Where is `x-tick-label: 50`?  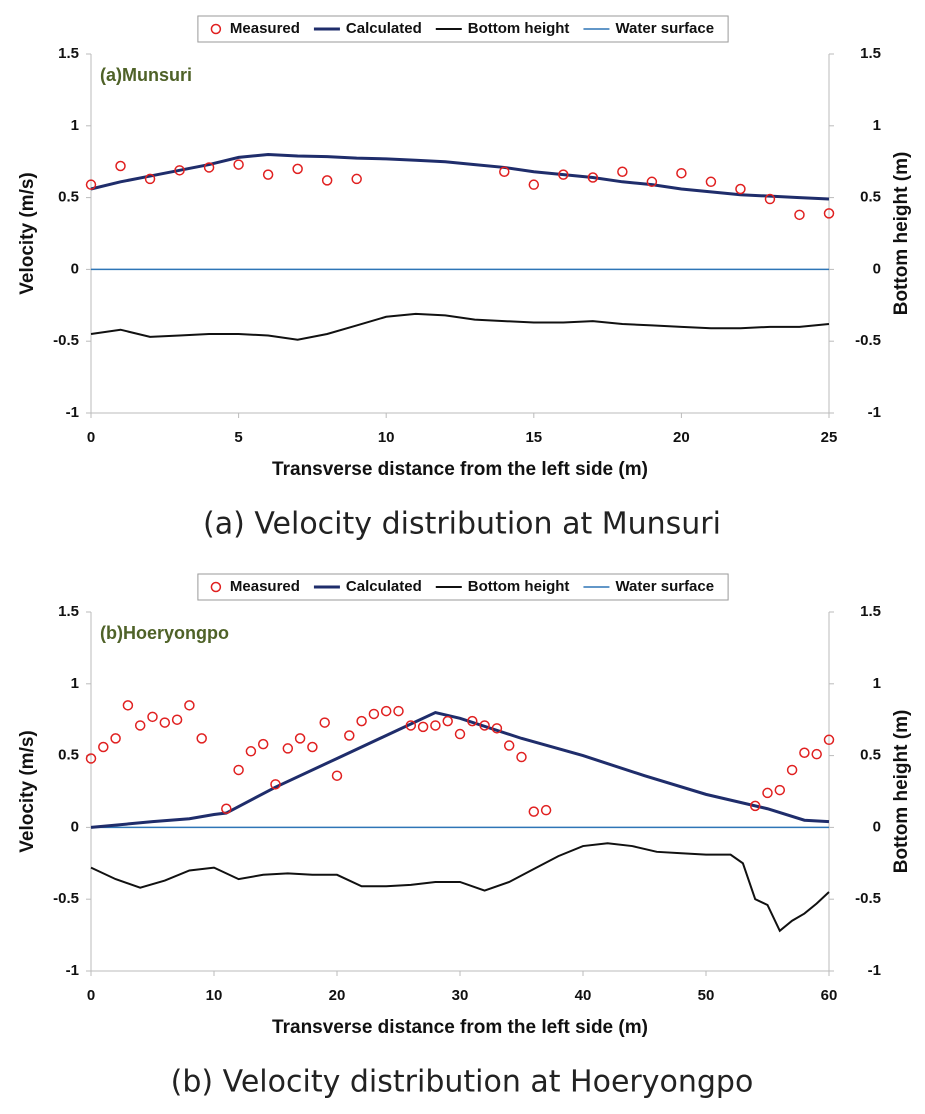 x-tick-label: 50 is located at coordinates (706, 995).